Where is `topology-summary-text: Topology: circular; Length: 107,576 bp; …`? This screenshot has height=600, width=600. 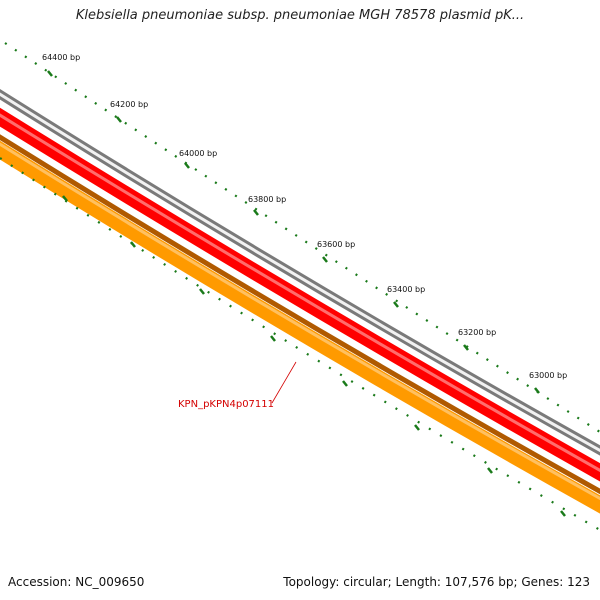 topology-summary-text: Topology: circular; Length: 107,576 bp; … is located at coordinates (436, 582).